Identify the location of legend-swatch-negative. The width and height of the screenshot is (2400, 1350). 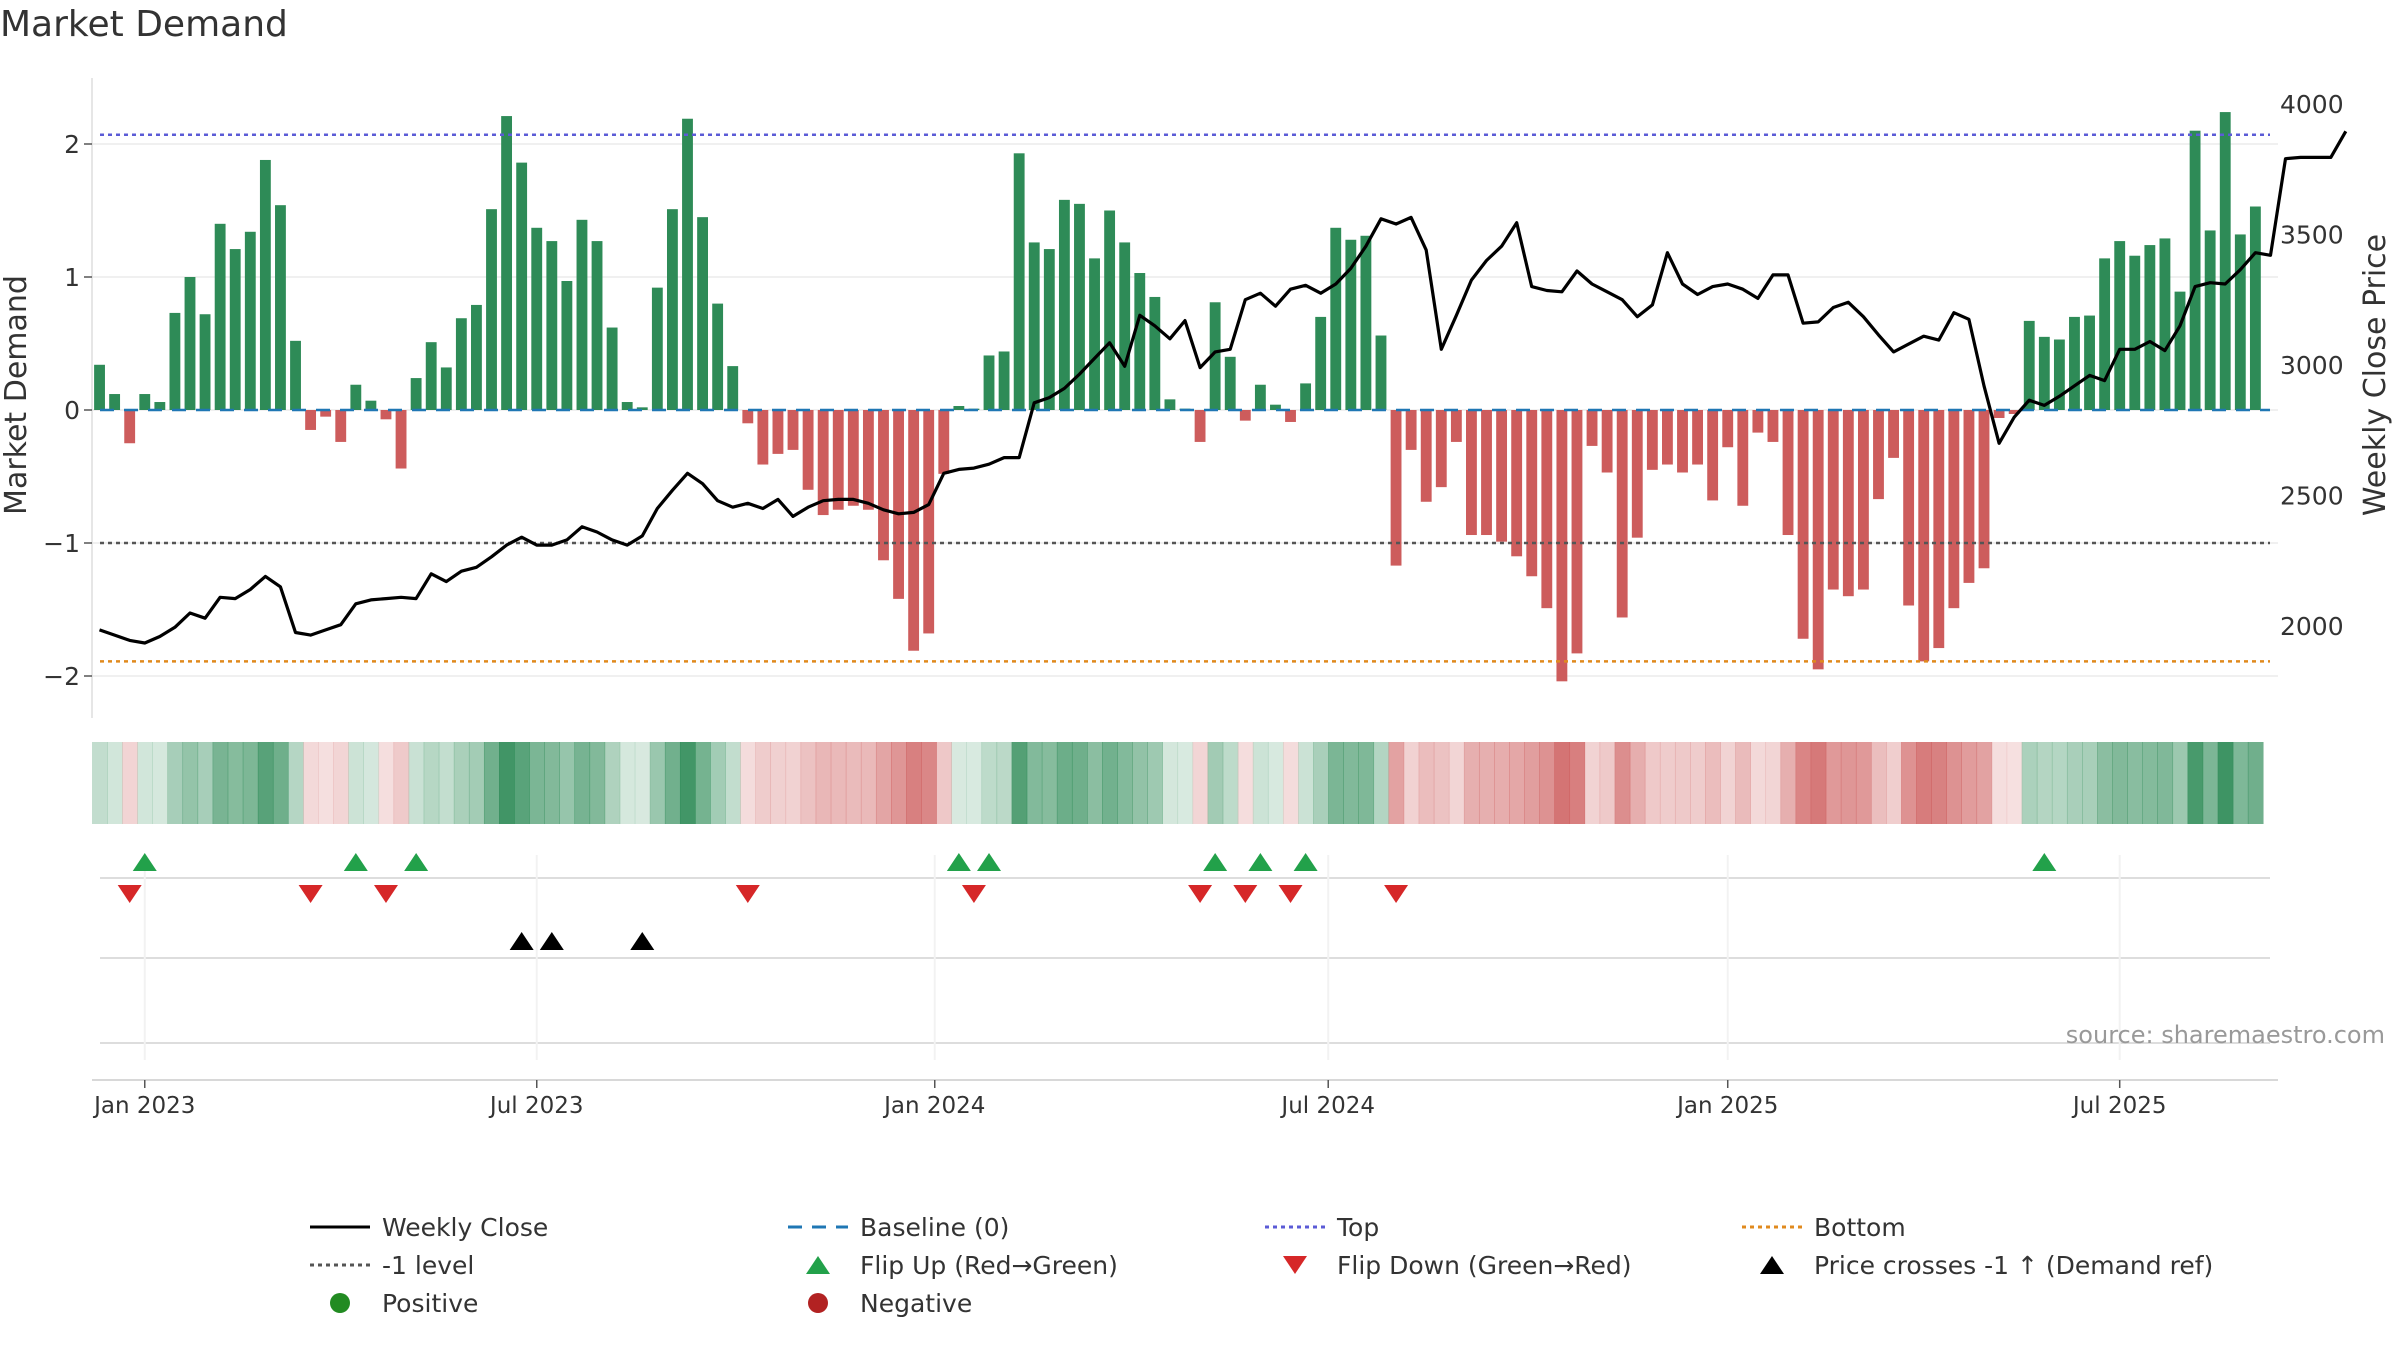
(818, 1303).